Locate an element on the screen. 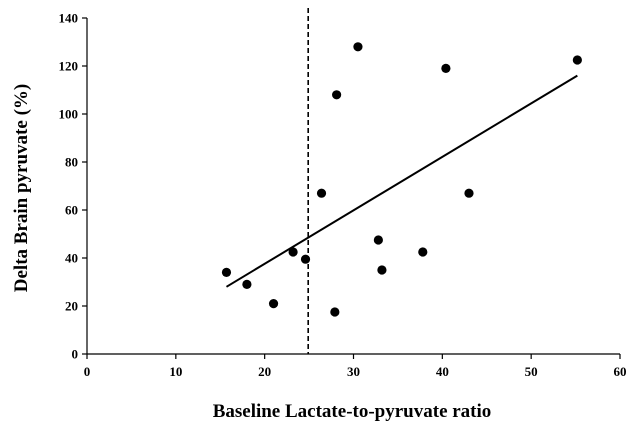  x-tick-label: 10 is located at coordinates (175, 371).